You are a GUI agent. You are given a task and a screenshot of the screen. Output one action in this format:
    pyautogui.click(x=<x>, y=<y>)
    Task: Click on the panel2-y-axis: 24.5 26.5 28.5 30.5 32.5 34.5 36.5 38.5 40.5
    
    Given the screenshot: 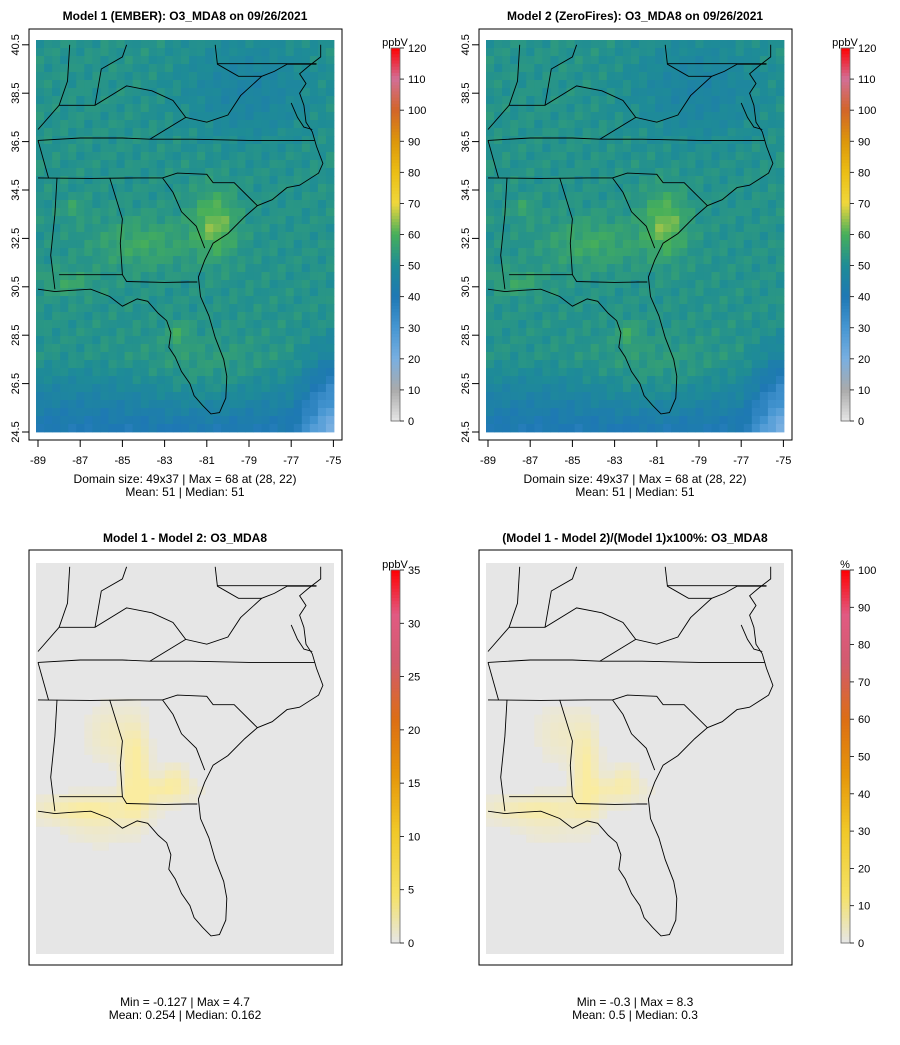 What is the action you would take?
    pyautogui.click(x=469, y=238)
    